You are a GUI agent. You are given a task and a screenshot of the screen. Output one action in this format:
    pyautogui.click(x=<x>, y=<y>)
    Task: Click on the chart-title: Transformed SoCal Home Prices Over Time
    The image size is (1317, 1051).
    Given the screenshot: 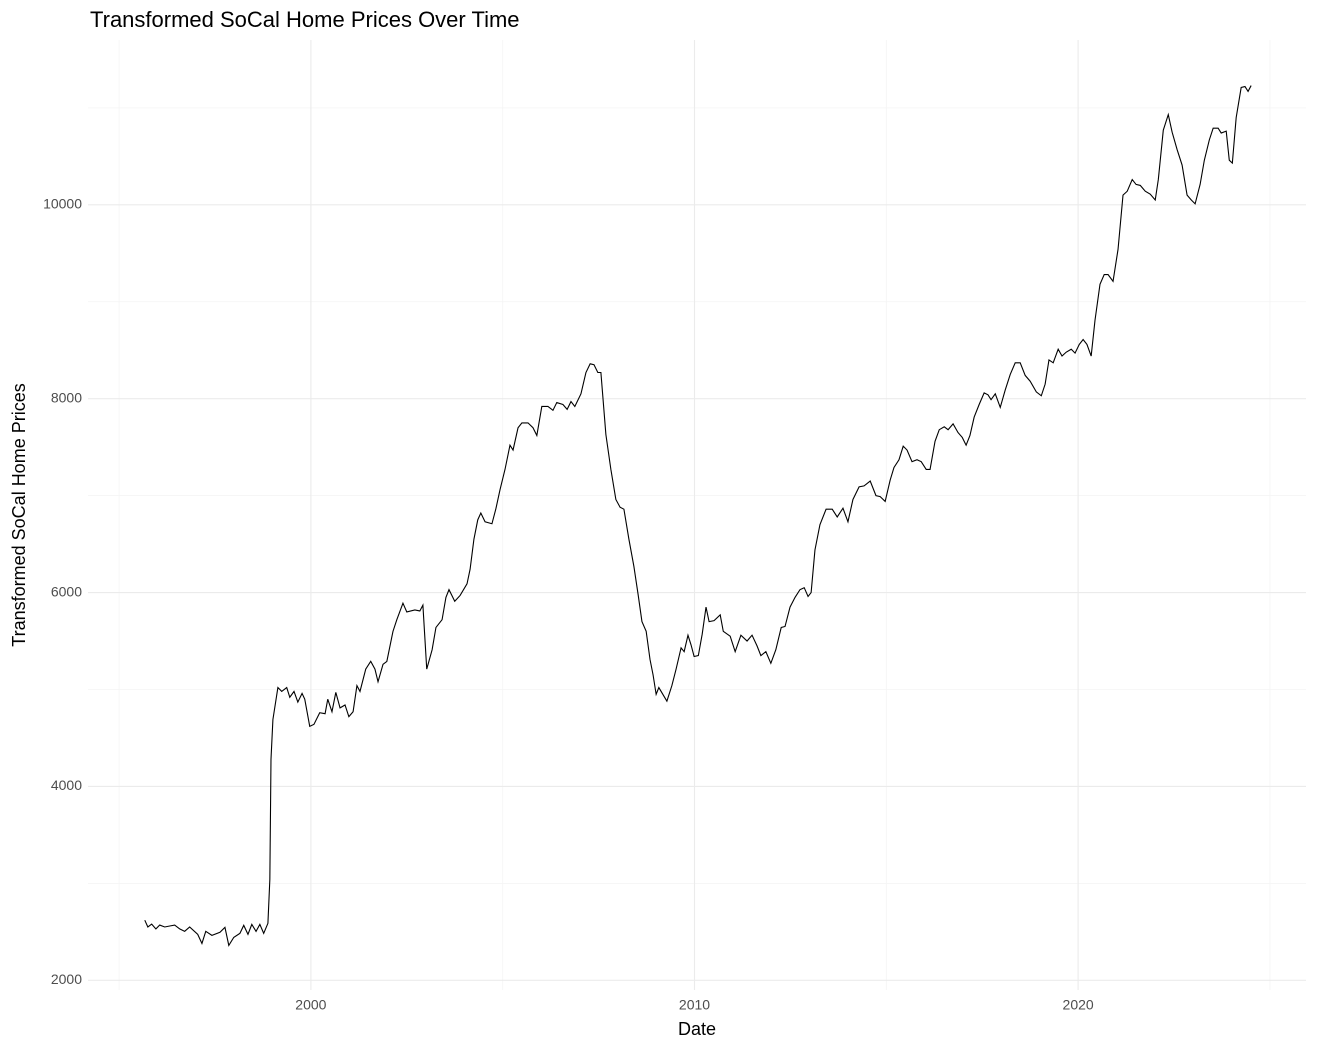 What is the action you would take?
    pyautogui.click(x=305, y=19)
    